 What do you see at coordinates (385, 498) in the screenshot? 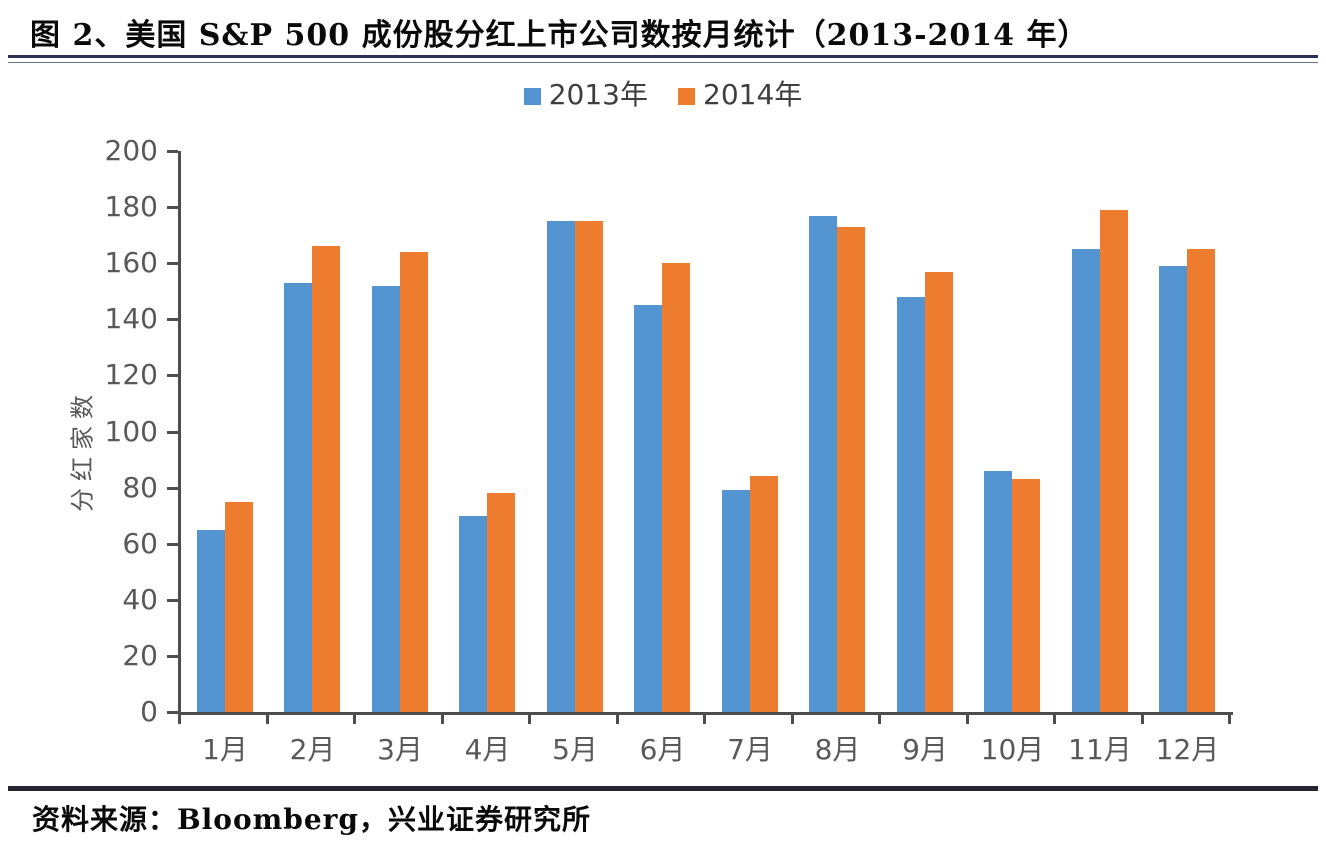
I see `bar-2013-3月` at bounding box center [385, 498].